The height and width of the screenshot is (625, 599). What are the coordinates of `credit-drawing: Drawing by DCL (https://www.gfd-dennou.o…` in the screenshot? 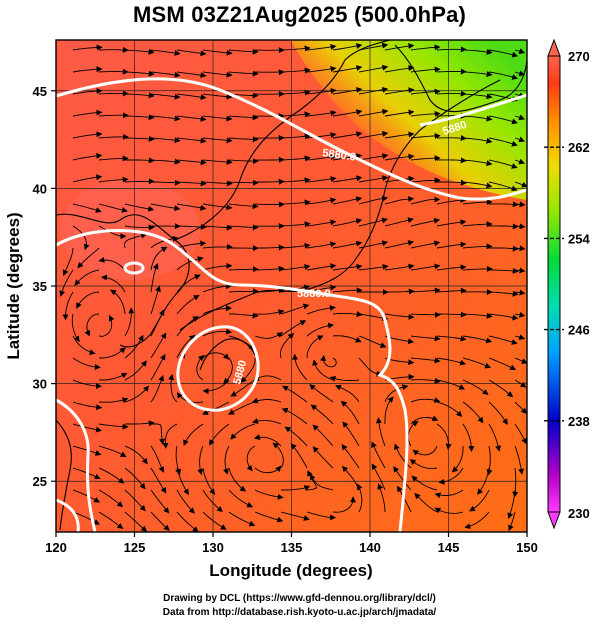 It's located at (299, 598).